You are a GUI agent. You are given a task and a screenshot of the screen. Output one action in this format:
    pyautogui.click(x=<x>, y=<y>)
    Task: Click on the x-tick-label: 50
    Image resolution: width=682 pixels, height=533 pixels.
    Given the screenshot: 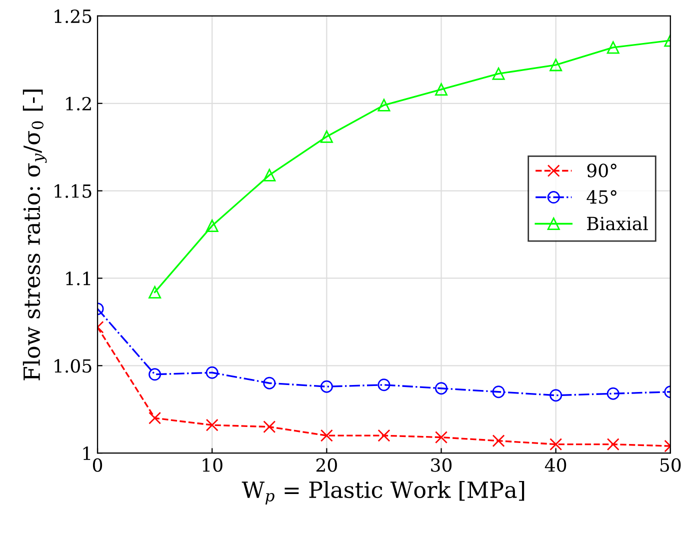 What is the action you would take?
    pyautogui.click(x=670, y=465)
    